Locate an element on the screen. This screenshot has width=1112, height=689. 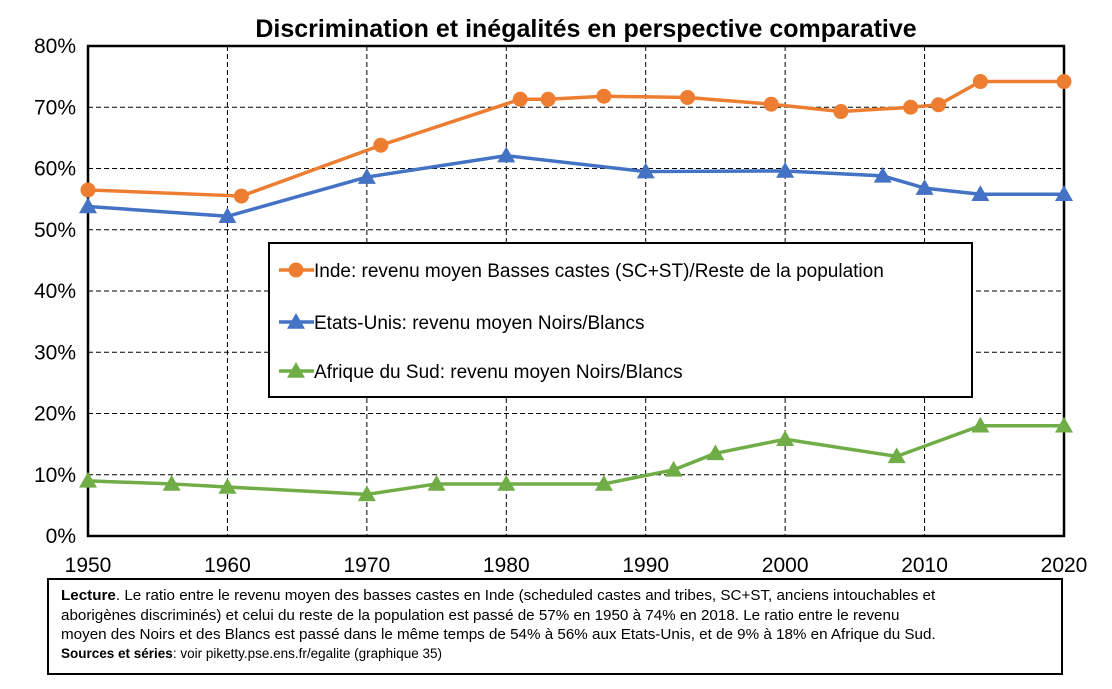
sources-label: Sources et séries is located at coordinates (117, 653).